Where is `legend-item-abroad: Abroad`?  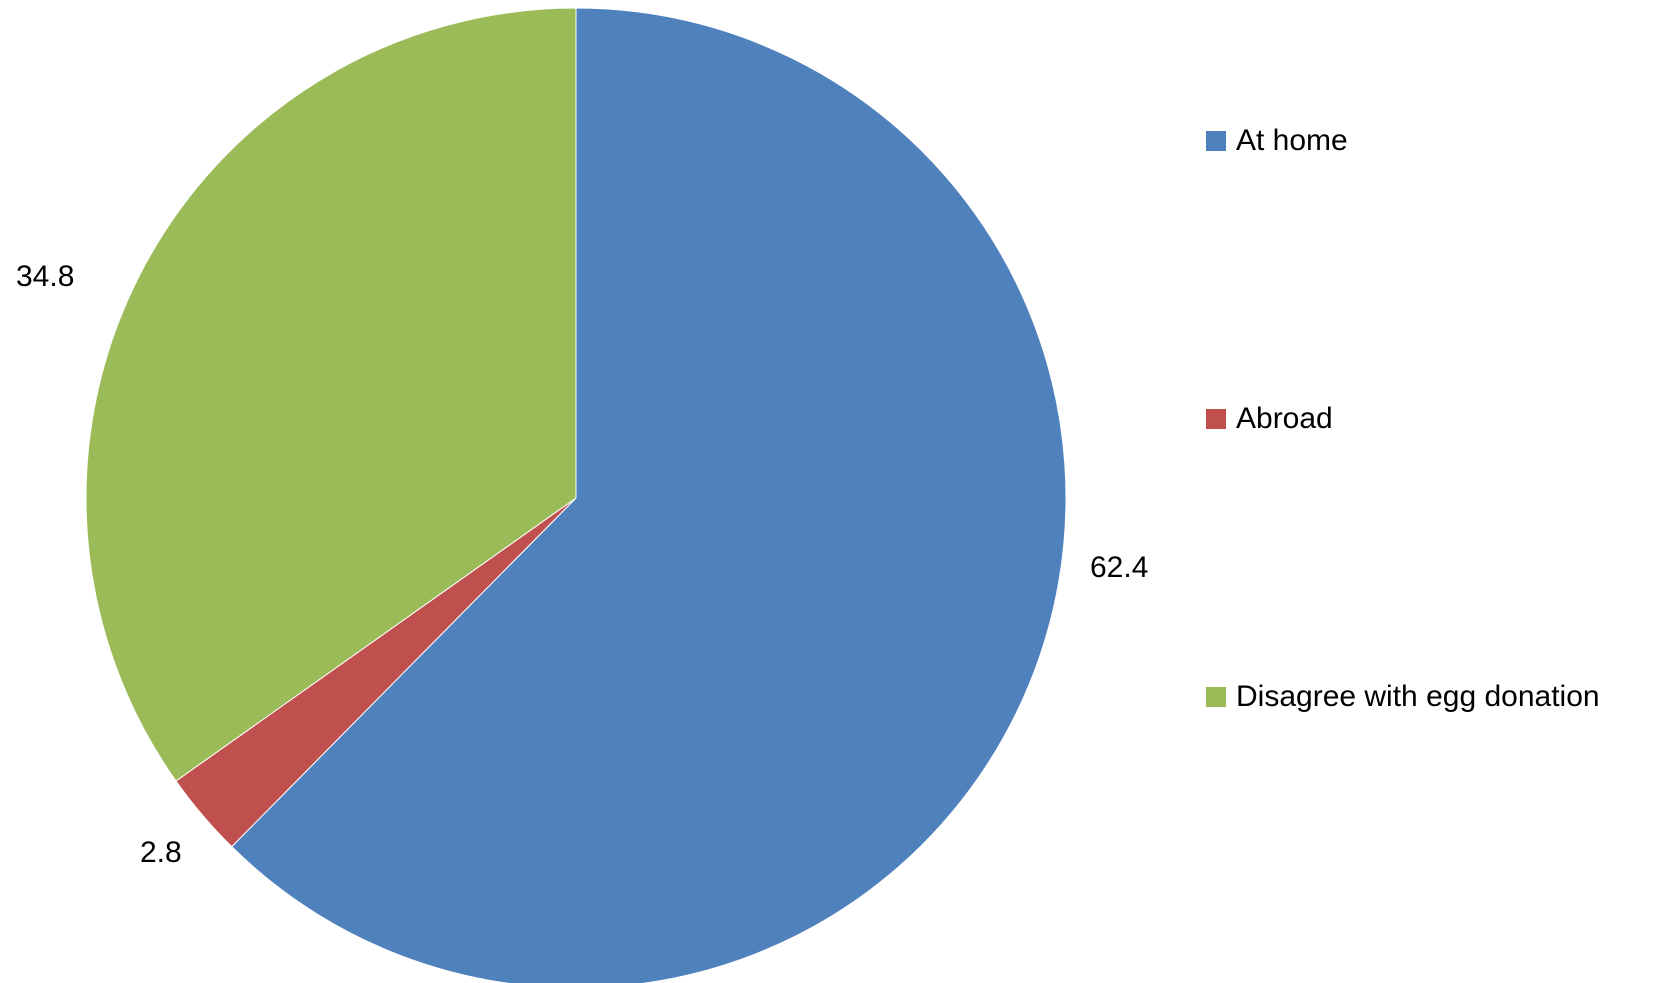
legend-item-abroad: Abroad is located at coordinates (1269, 419).